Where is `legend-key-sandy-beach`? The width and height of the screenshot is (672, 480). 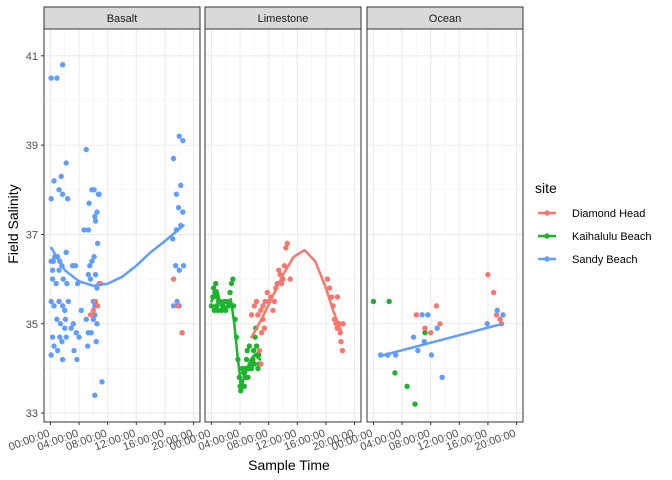 legend-key-sandy-beach is located at coordinates (547, 259).